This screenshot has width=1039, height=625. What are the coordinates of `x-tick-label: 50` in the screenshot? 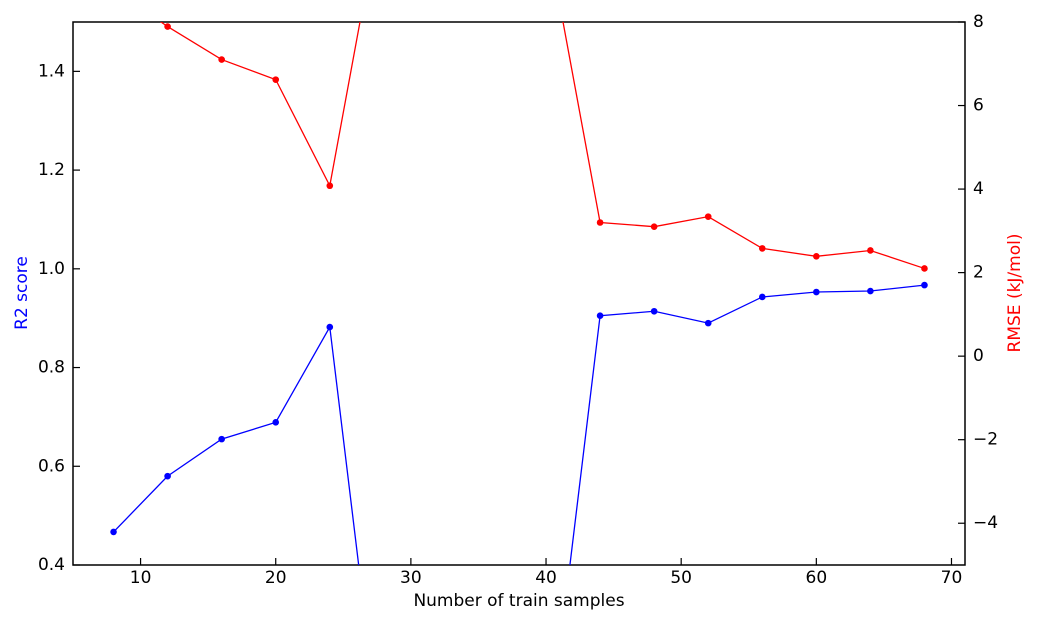 It's located at (681, 578).